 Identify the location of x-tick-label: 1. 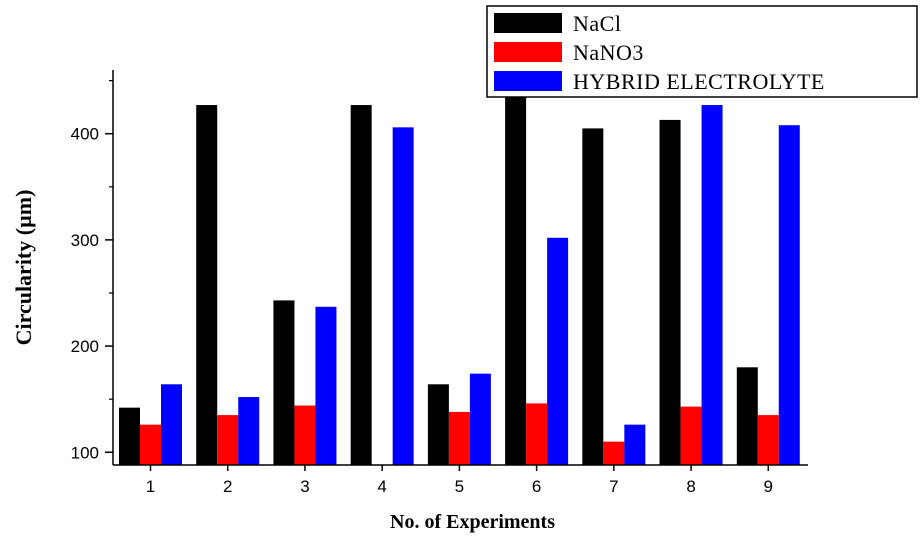
(150, 486).